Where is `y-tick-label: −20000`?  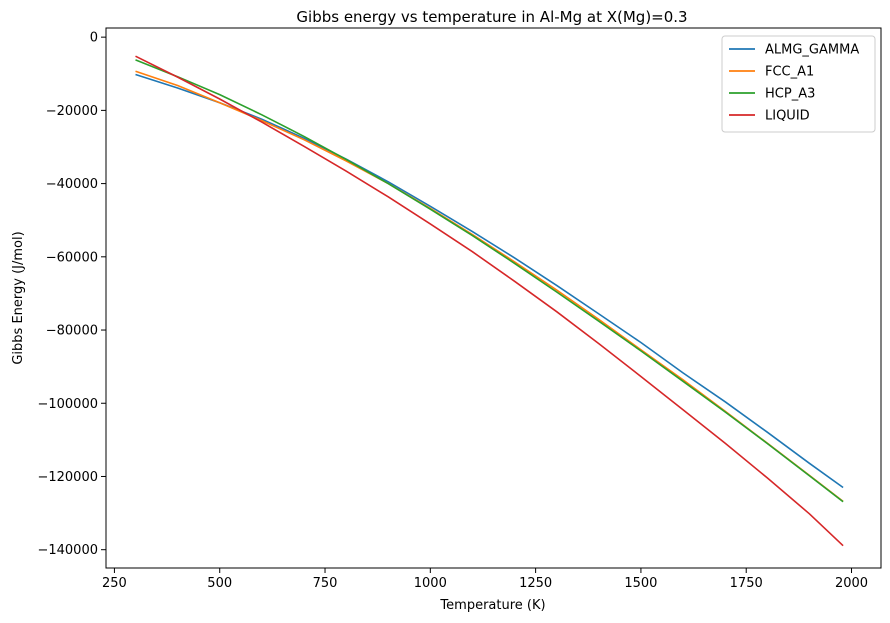
y-tick-label: −20000 is located at coordinates (72, 111).